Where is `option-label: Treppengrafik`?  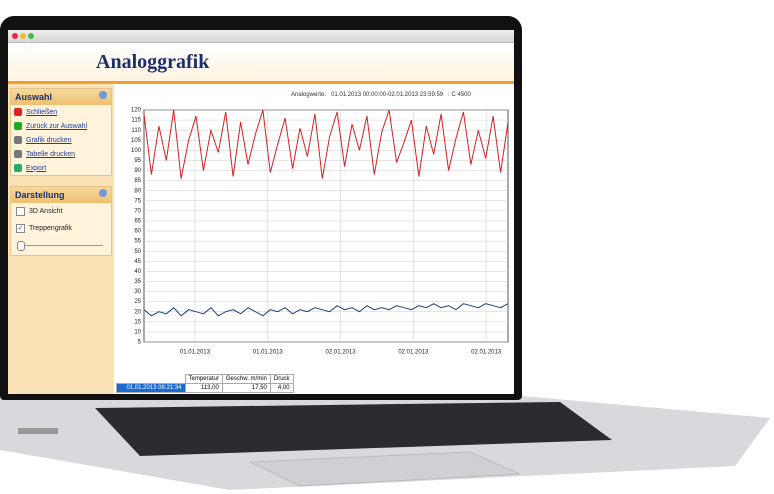 option-label: Treppengrafik is located at coordinates (50, 228).